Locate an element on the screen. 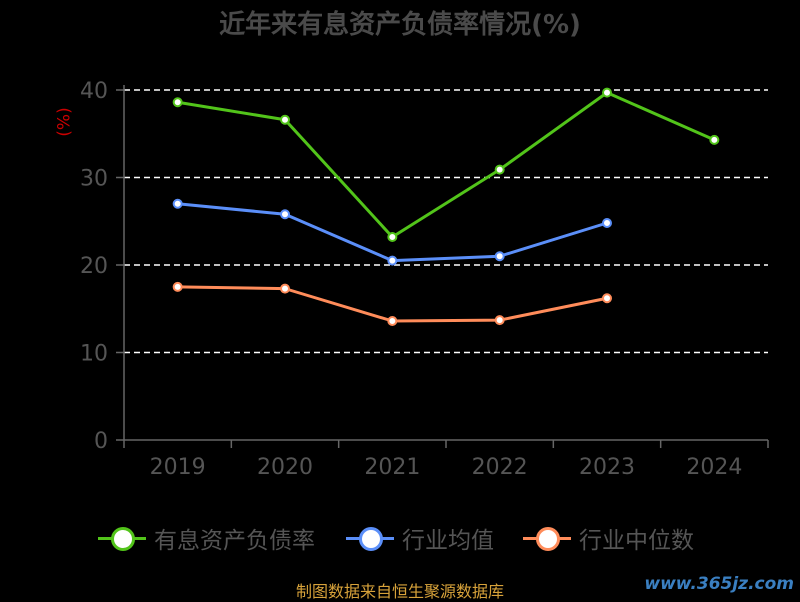 The width and height of the screenshot is (800, 602). legend-label: 行业中位数 is located at coordinates (636, 541).